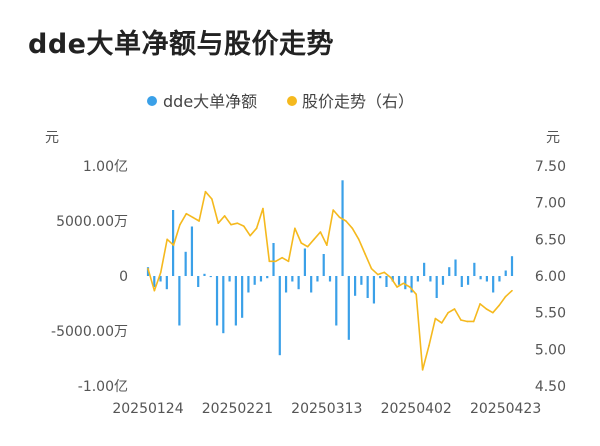 This screenshot has height=446, width=600. I want to click on legend-line-marker, so click(292, 101).